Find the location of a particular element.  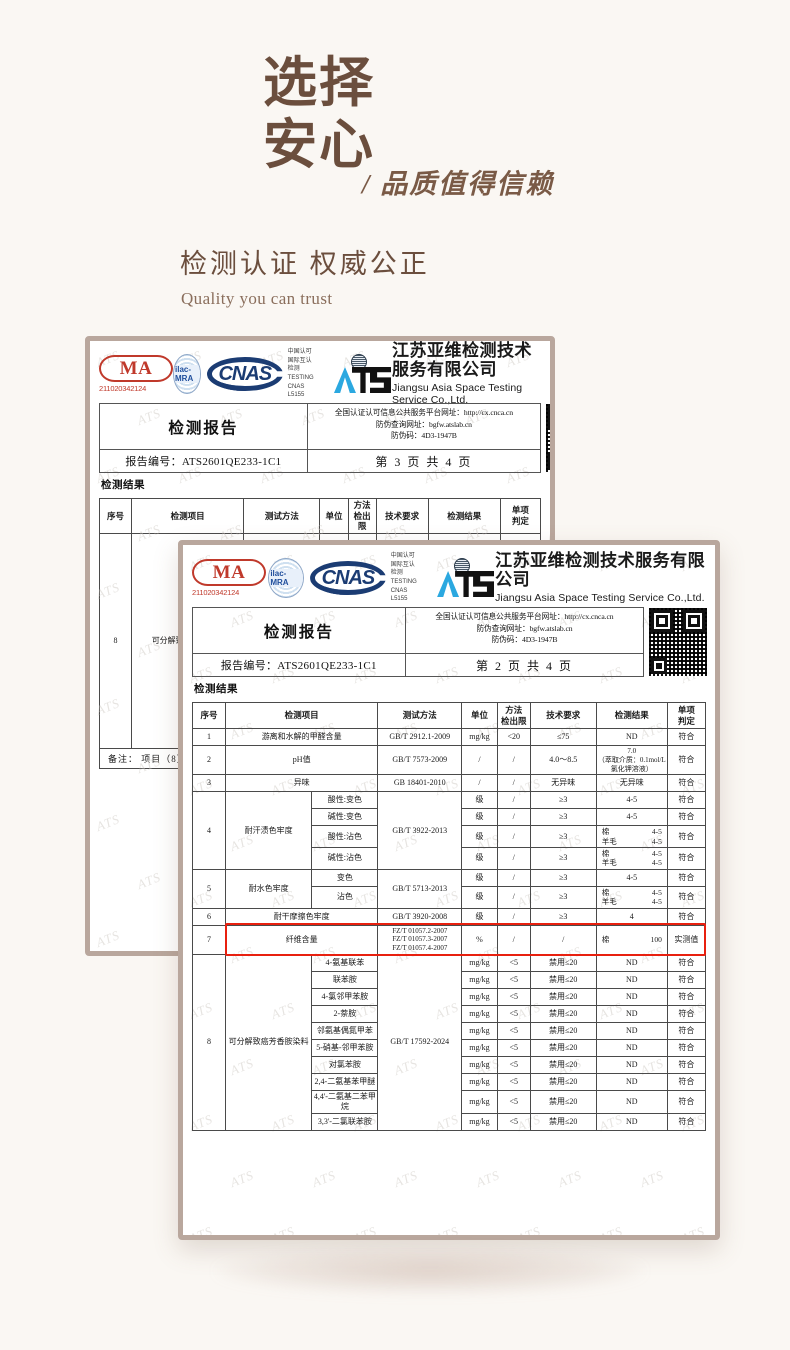

qr-code-back is located at coordinates (548, 438).